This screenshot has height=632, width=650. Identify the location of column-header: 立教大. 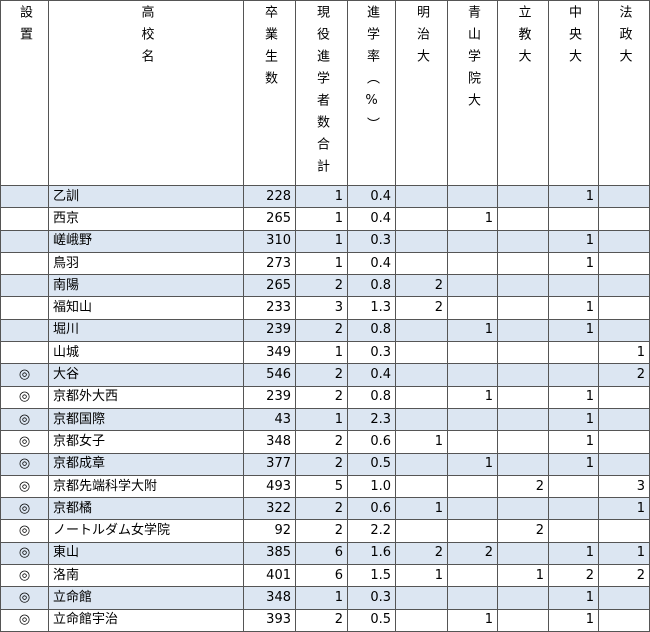
(523, 93).